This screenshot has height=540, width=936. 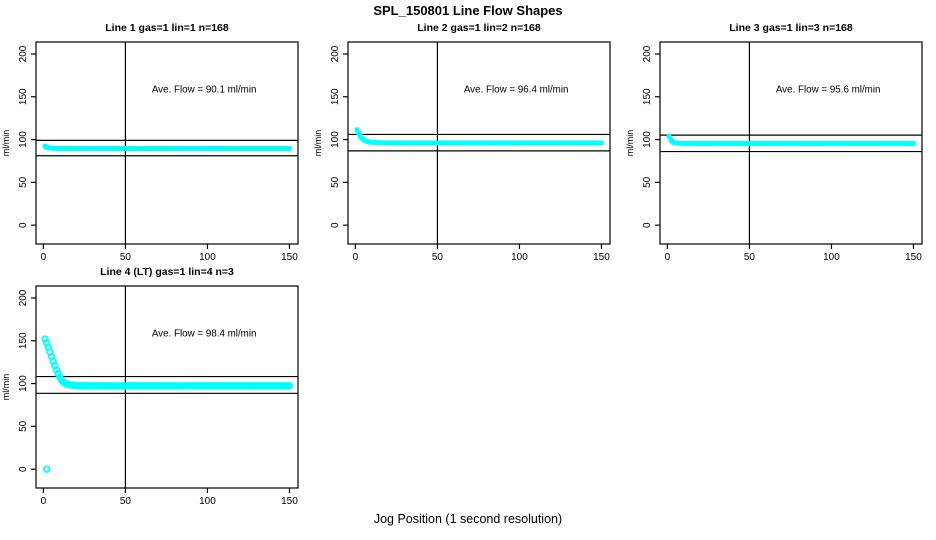 I want to click on main-title: SPL_150801 Line Flow Shapes, so click(x=468, y=10).